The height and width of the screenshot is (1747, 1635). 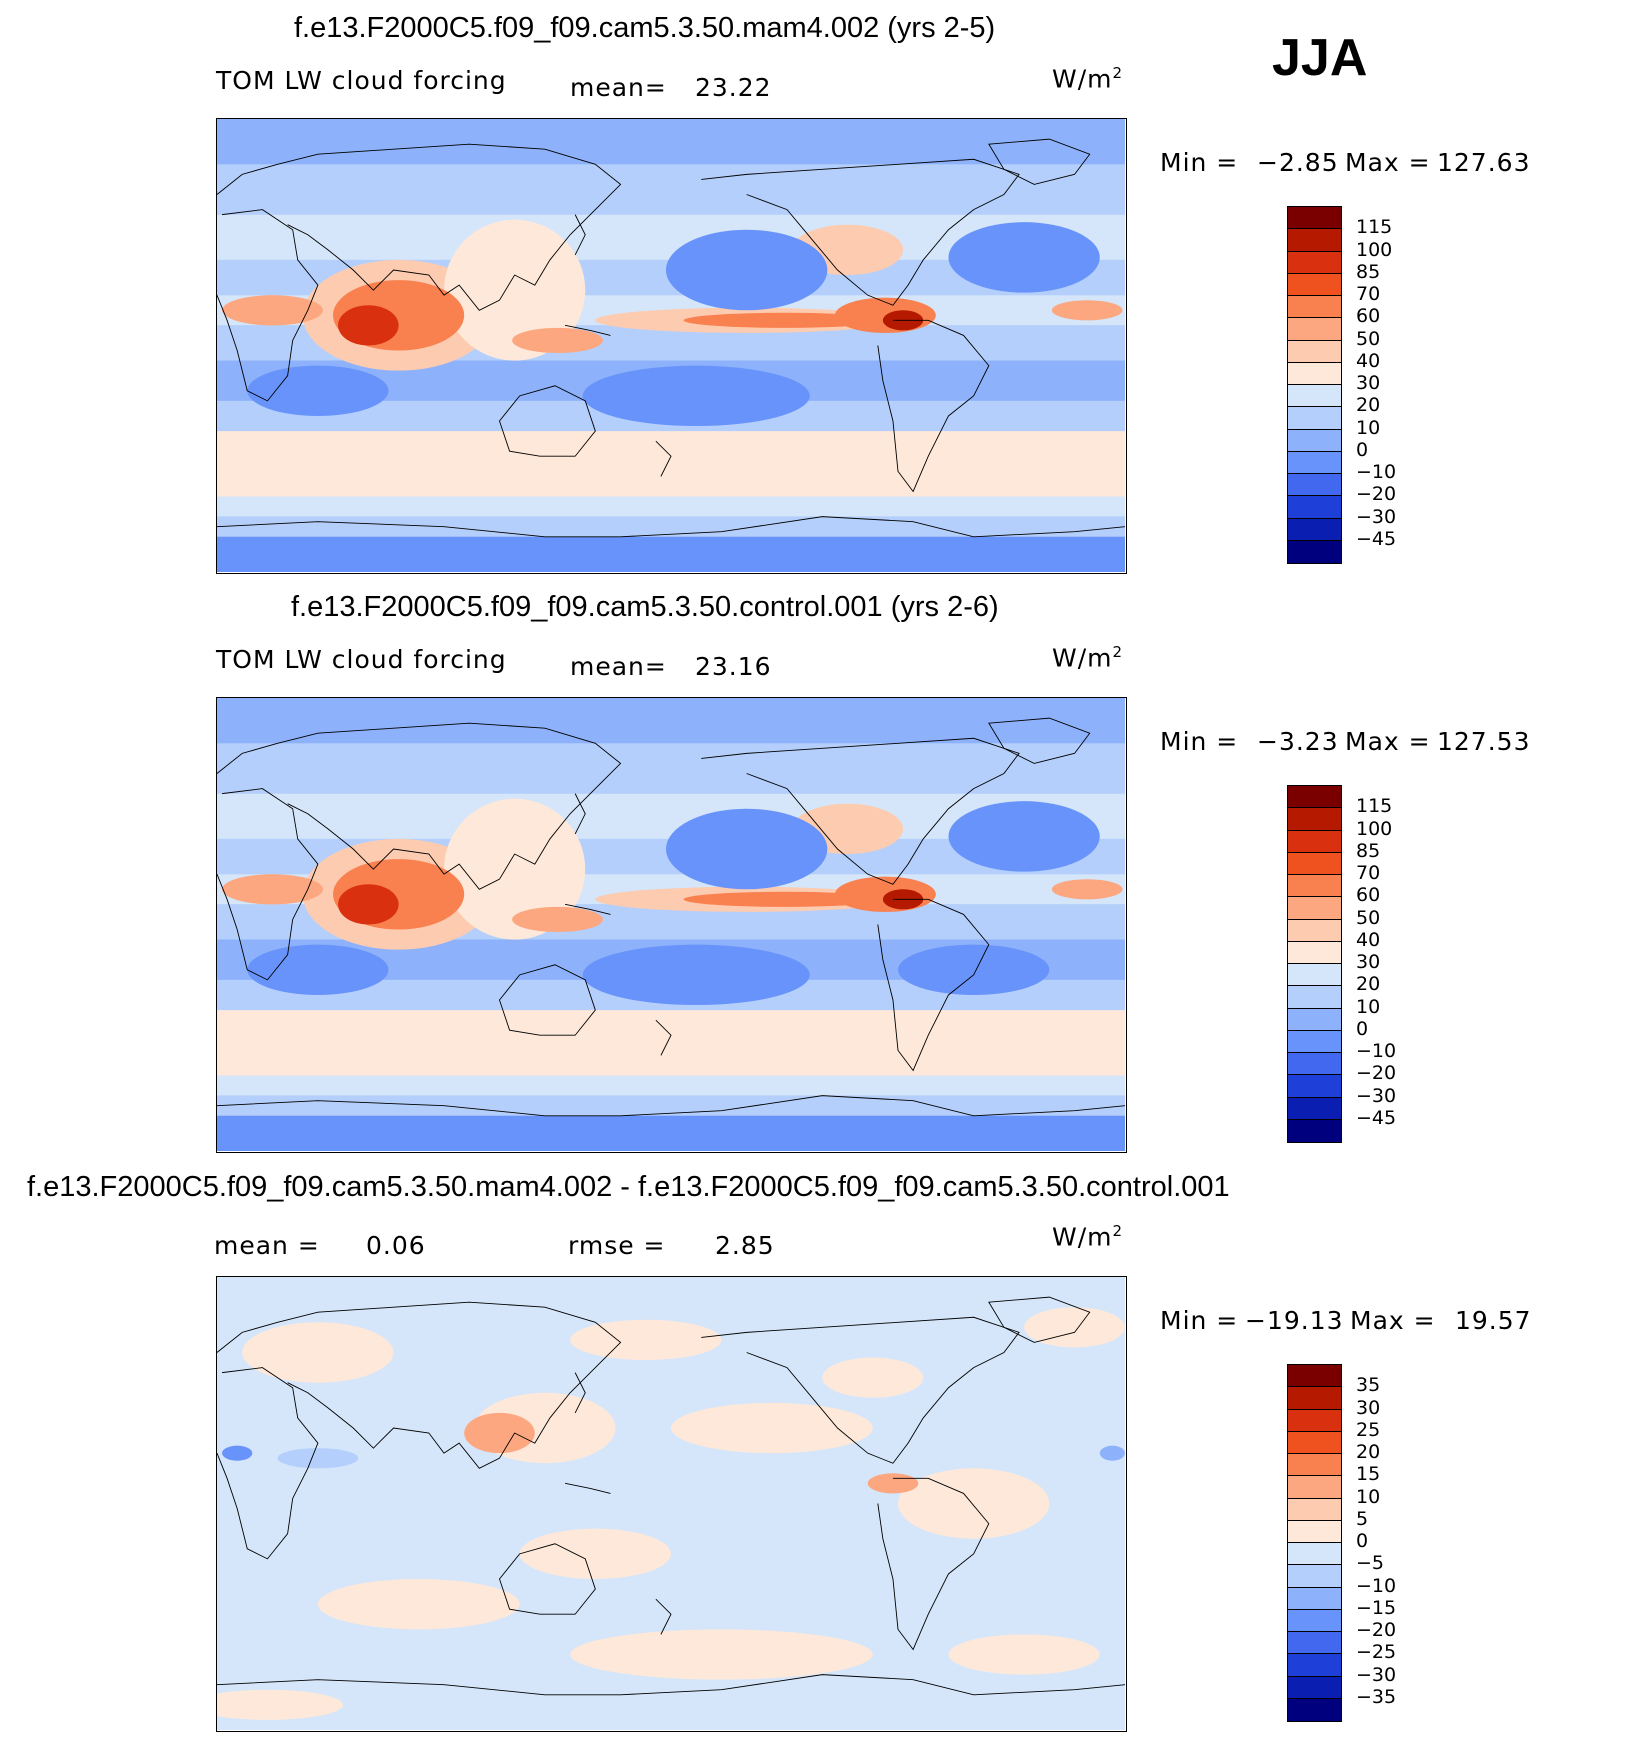 I want to click on panel-1-max-value: 127.63, so click(x=1484, y=162).